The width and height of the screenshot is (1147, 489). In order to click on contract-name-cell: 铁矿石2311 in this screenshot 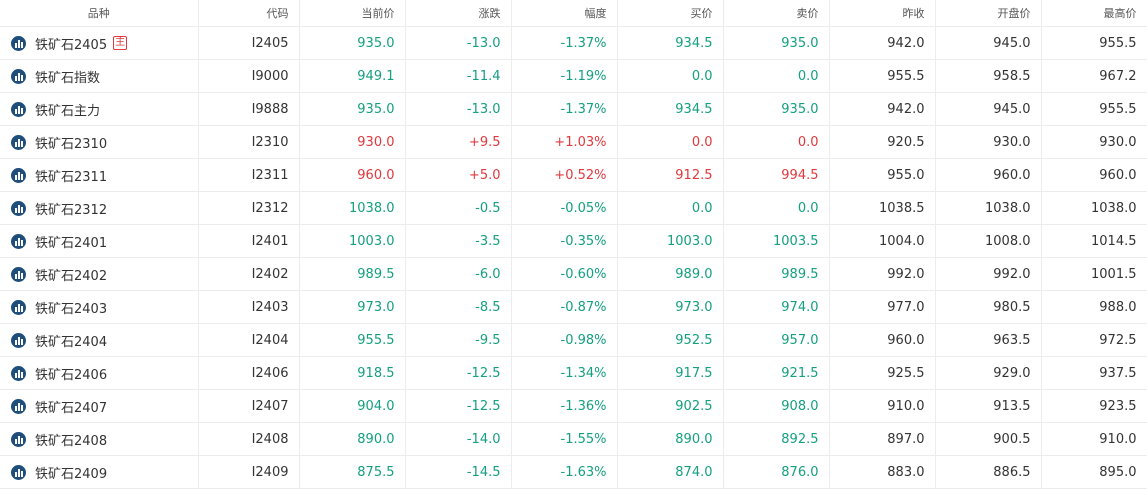, I will do `click(99, 175)`.